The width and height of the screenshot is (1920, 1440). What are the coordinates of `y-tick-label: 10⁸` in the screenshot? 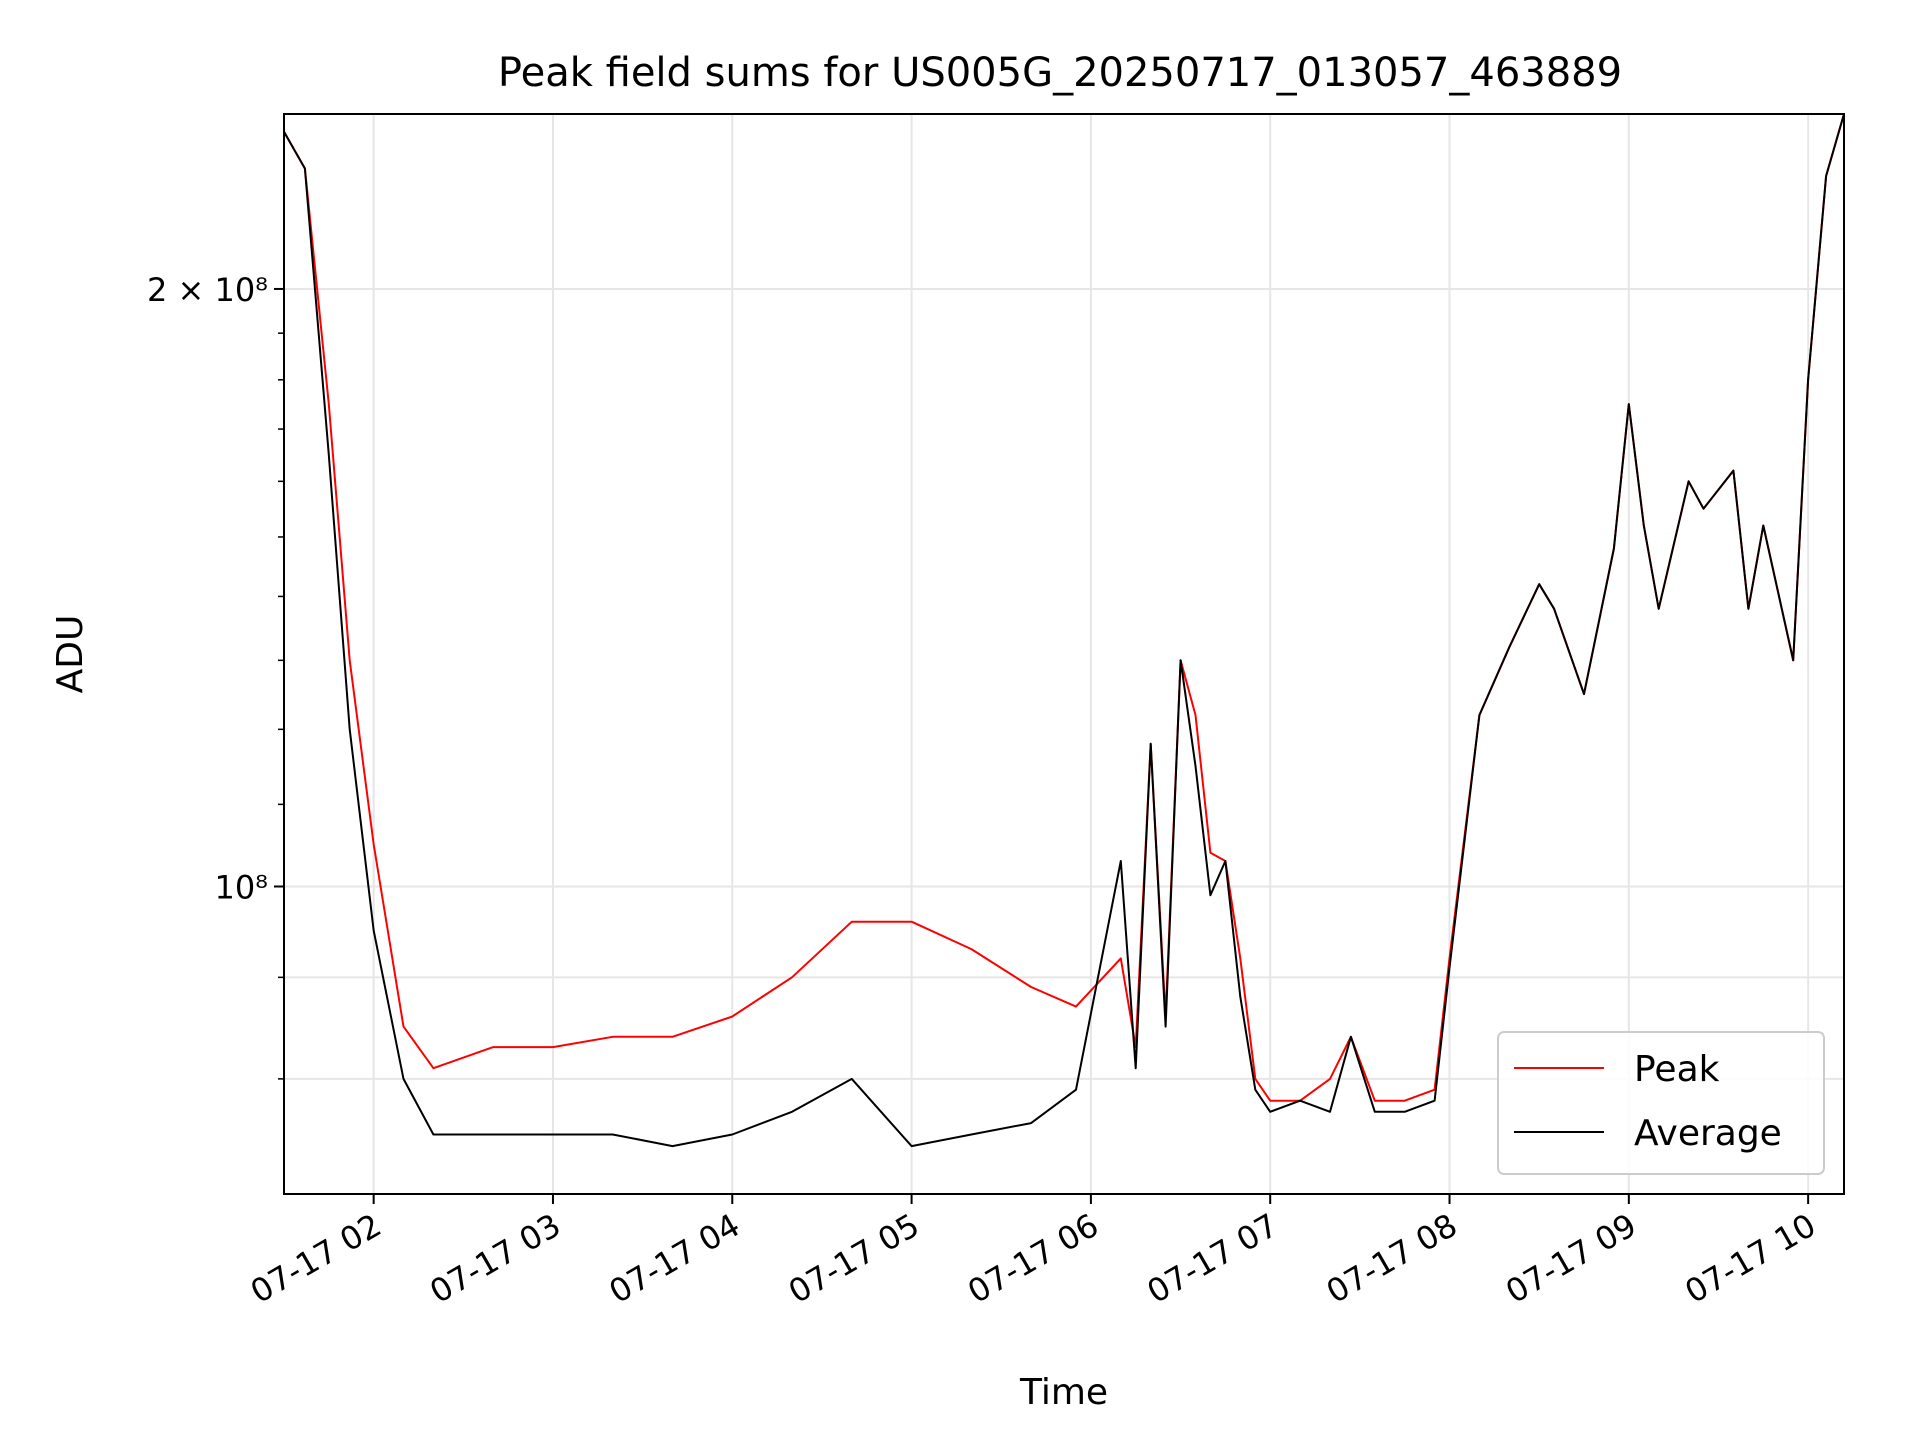 It's located at (241, 888).